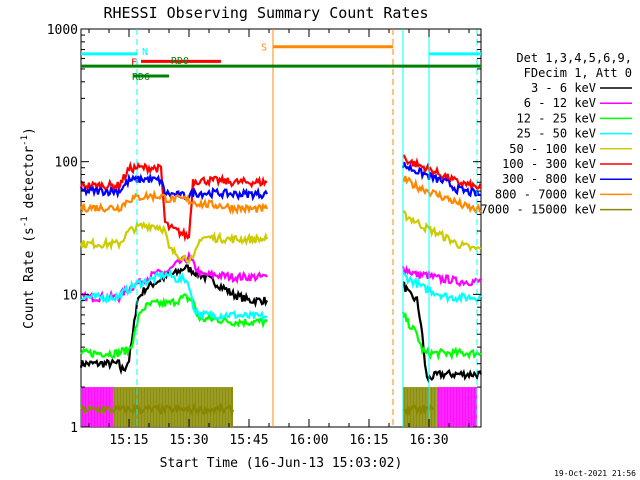  I want to click on flag-label-rd6: RD6, so click(141, 77).